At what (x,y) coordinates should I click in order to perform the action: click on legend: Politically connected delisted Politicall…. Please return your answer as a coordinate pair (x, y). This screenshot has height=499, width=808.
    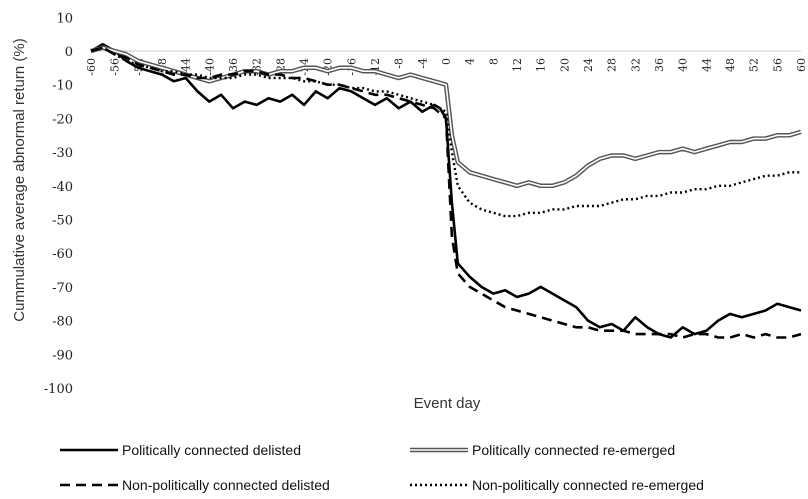
    Looking at the image, I should click on (382, 467).